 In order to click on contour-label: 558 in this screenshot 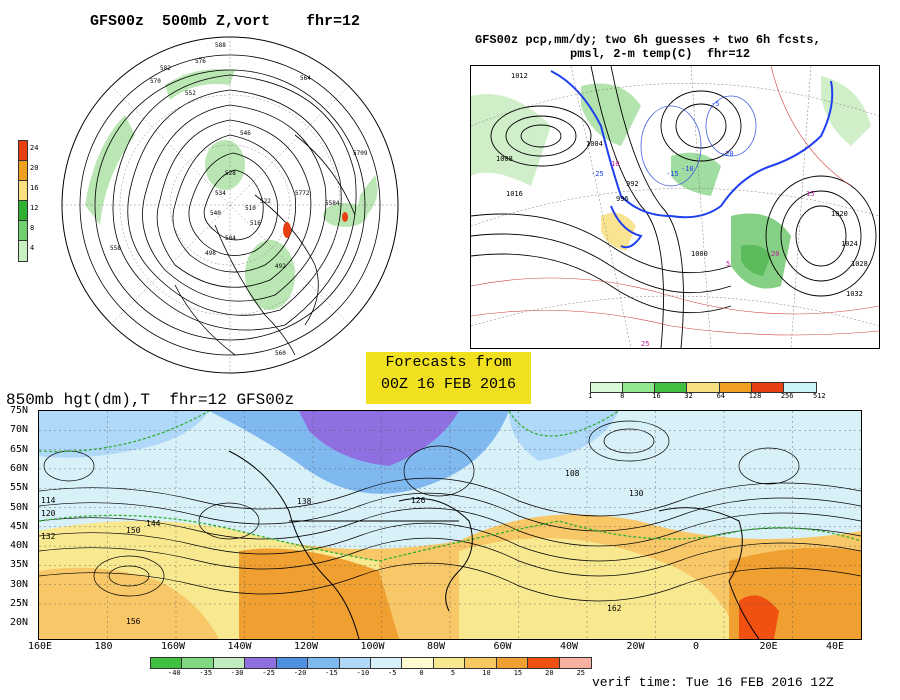, I will do `click(115, 248)`.